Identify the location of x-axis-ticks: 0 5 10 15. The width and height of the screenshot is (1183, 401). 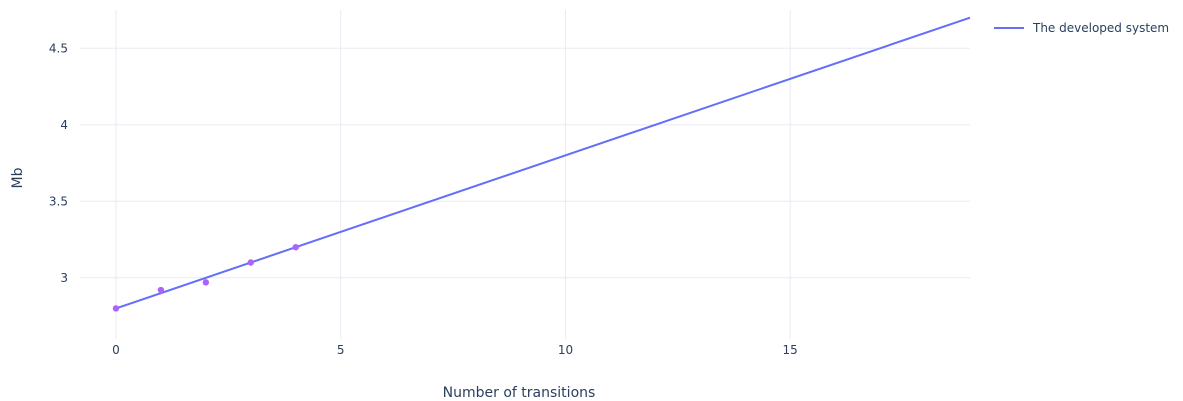
(455, 350).